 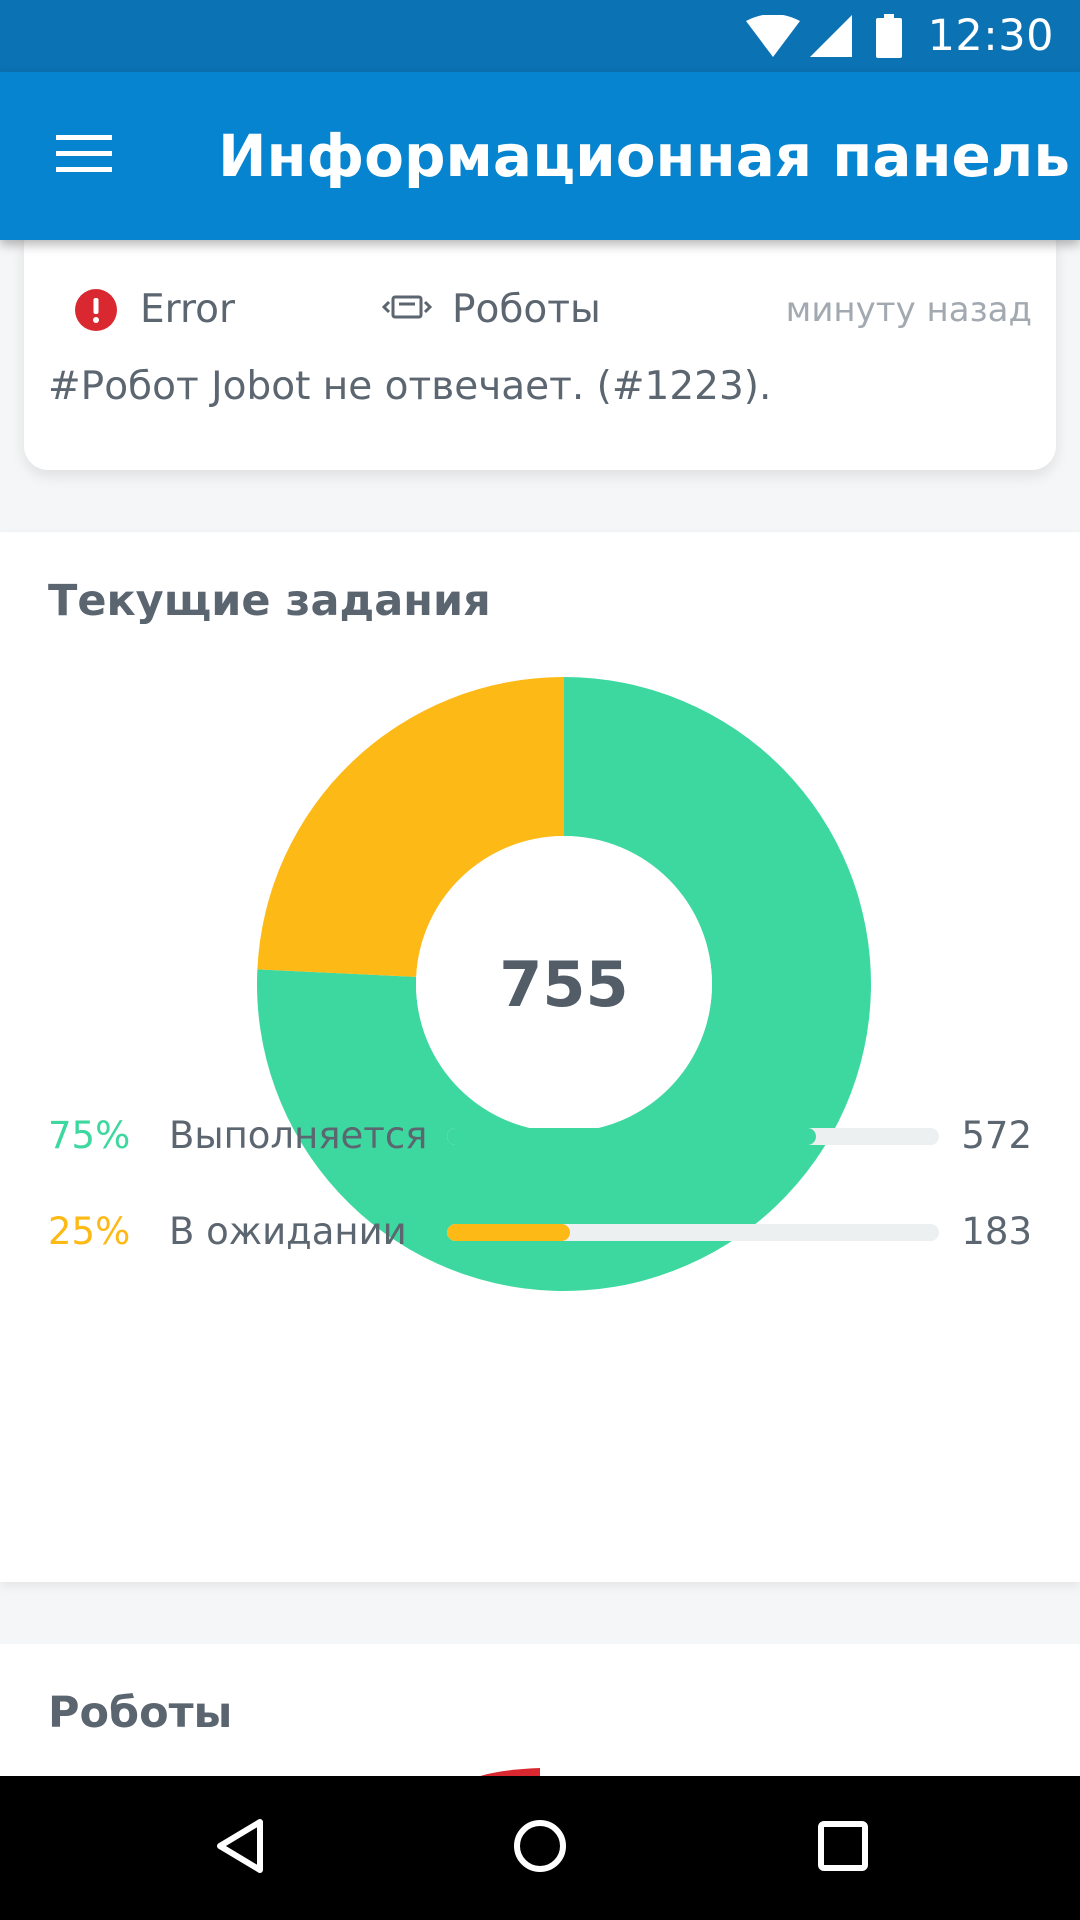 I want to click on error-icon, so click(x=96, y=312).